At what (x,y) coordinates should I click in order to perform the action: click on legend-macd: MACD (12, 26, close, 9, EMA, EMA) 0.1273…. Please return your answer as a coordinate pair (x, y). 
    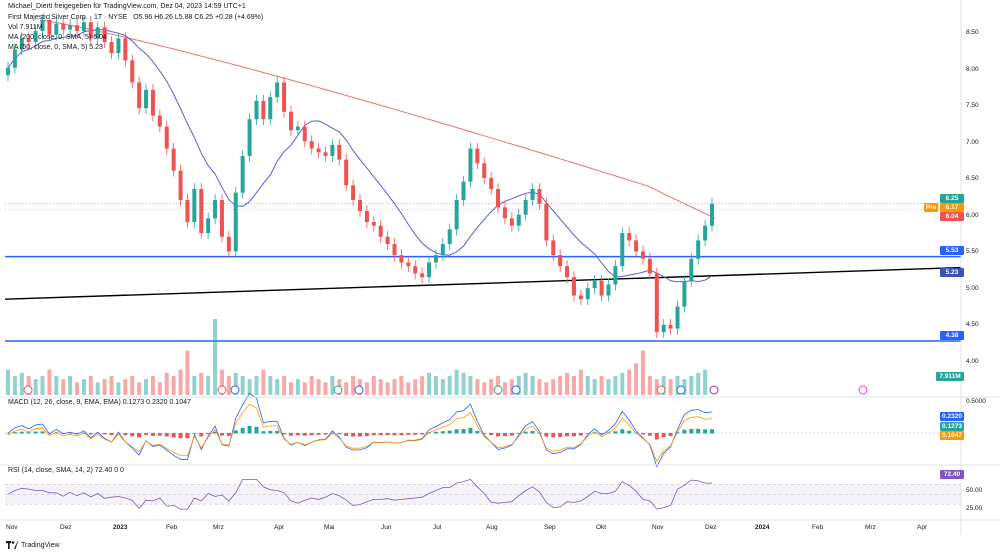
    Looking at the image, I should click on (99, 402).